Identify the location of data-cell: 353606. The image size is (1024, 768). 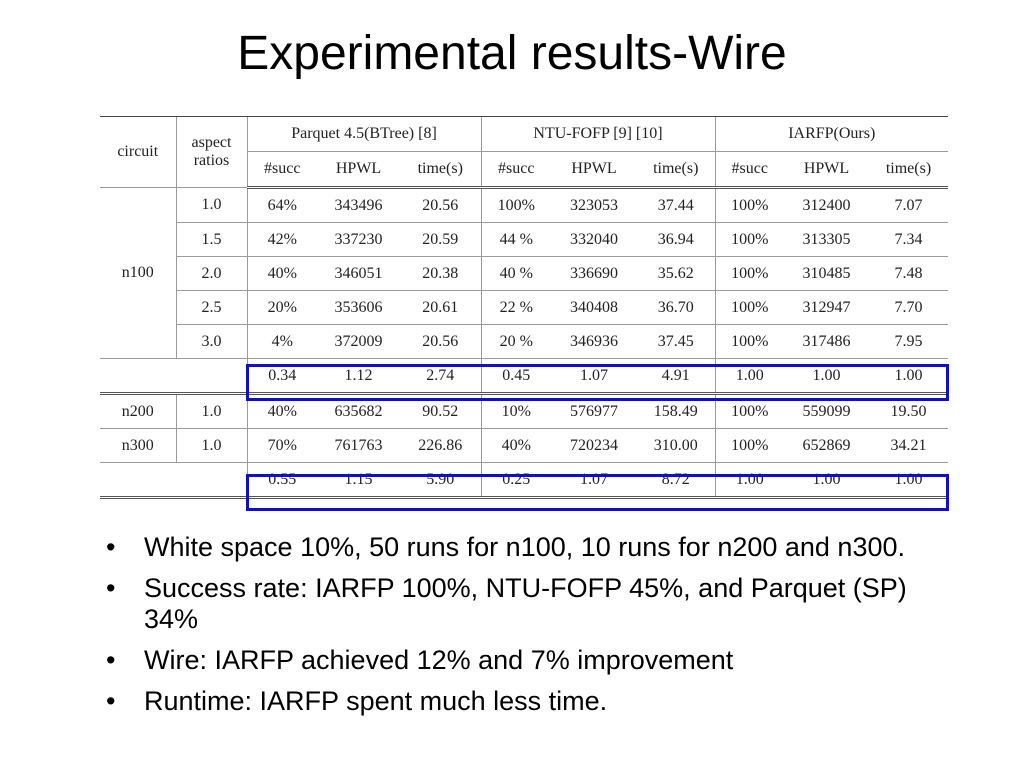
(358, 307).